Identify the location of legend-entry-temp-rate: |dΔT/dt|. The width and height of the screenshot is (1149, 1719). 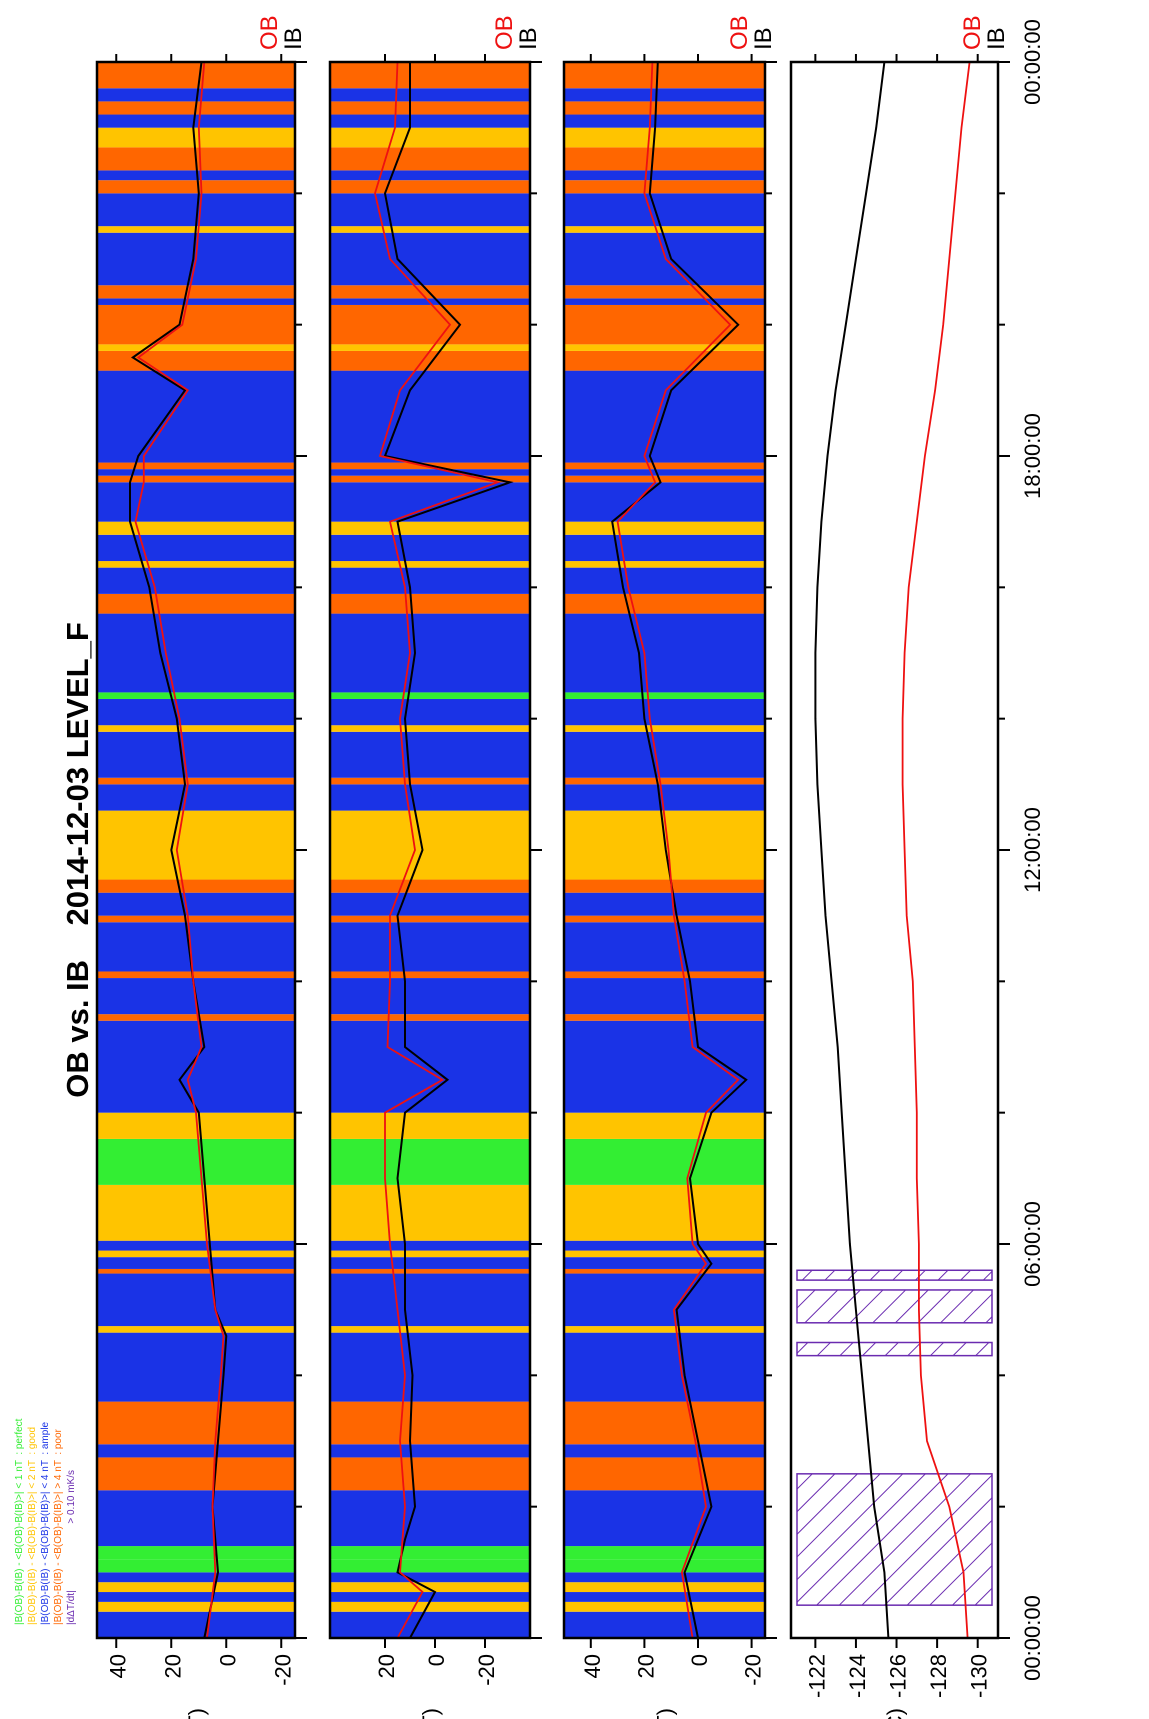
(71, 1607).